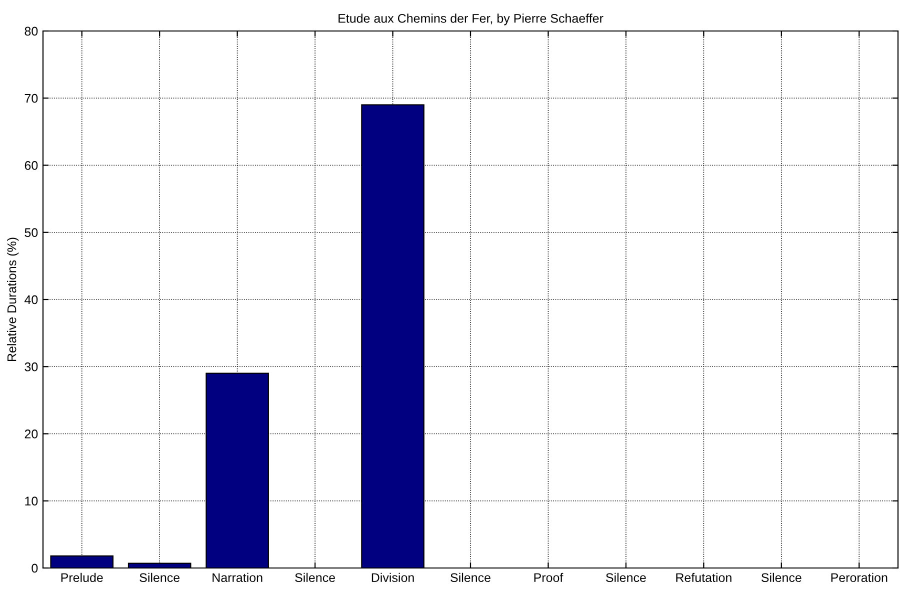 Image resolution: width=900 pixels, height=593 pixels. What do you see at coordinates (237, 577) in the screenshot?
I see `x-tick-label: Narration` at bounding box center [237, 577].